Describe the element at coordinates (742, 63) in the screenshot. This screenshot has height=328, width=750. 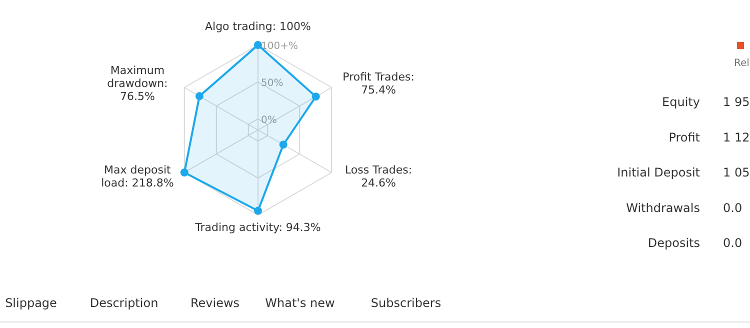
I see `text: Reli` at that location.